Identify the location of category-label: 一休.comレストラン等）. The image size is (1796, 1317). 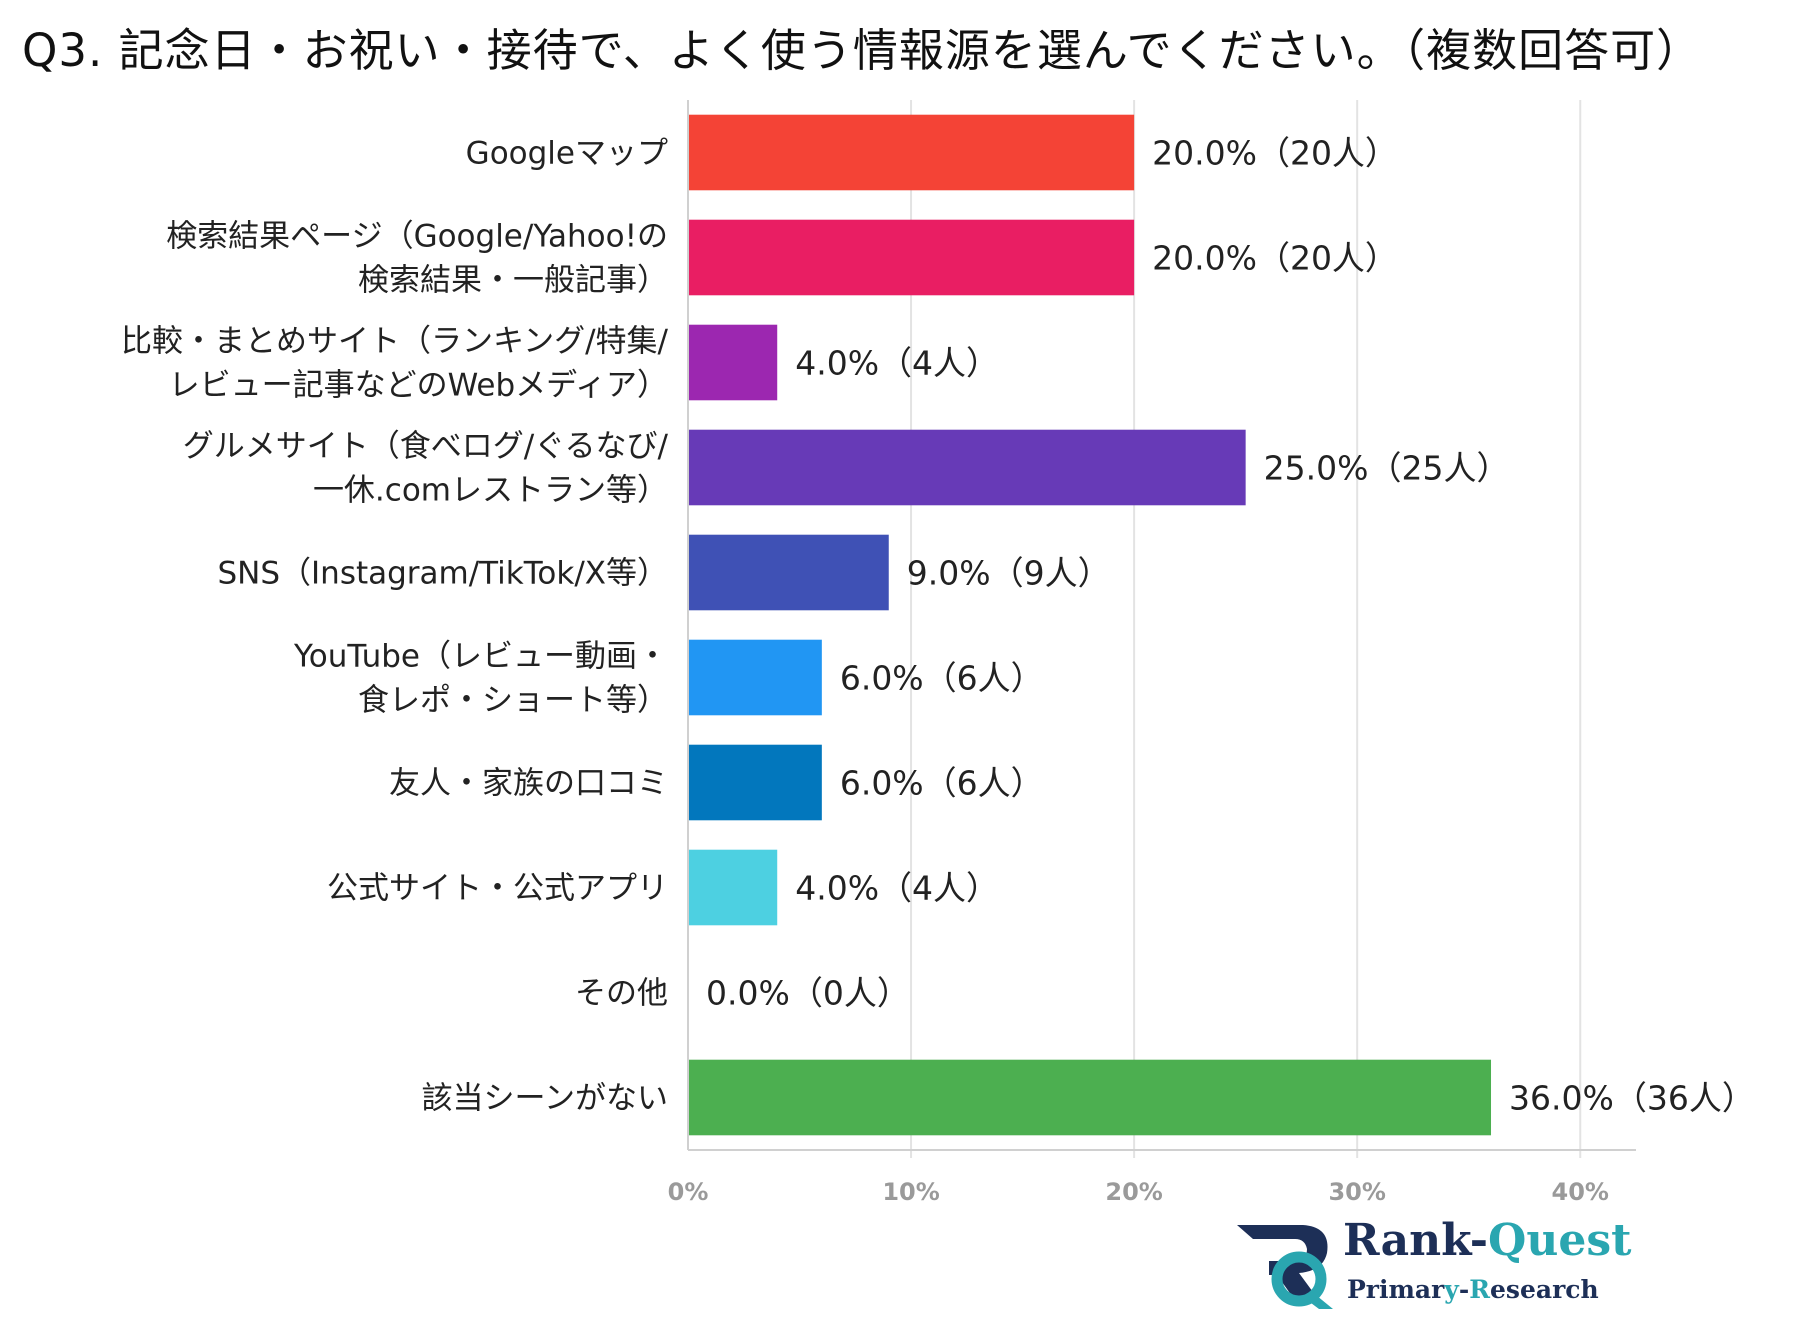
(490, 491).